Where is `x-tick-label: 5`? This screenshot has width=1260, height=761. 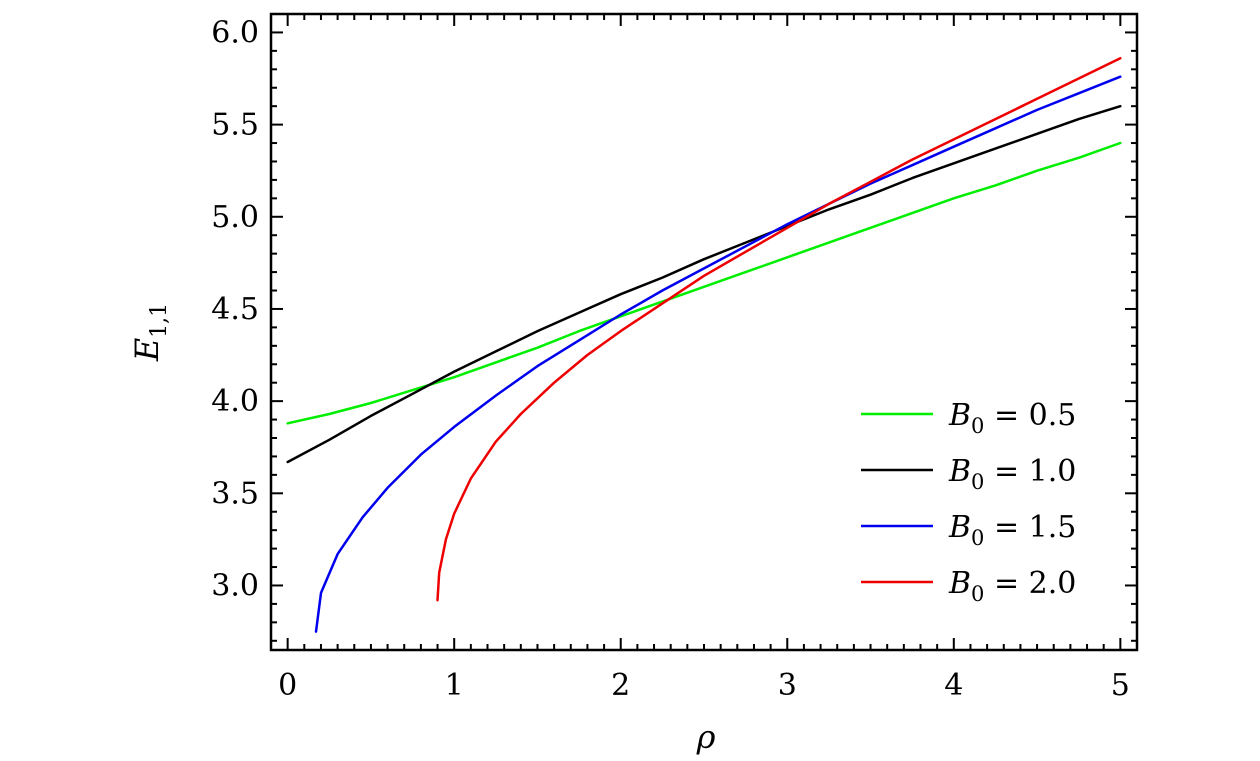 x-tick-label: 5 is located at coordinates (1120, 685).